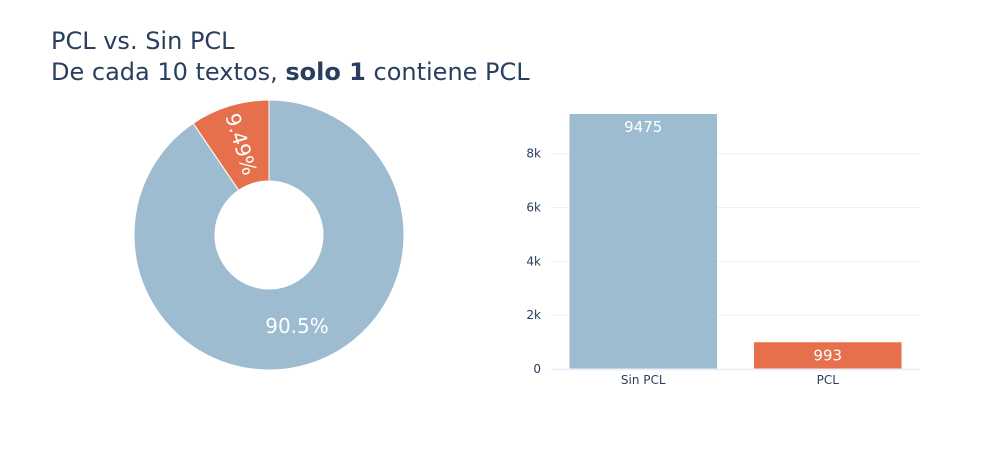 The width and height of the screenshot is (1000, 450). Describe the element at coordinates (143, 41) in the screenshot. I see `title-line-1: PCL vs. Sin PCL` at that location.